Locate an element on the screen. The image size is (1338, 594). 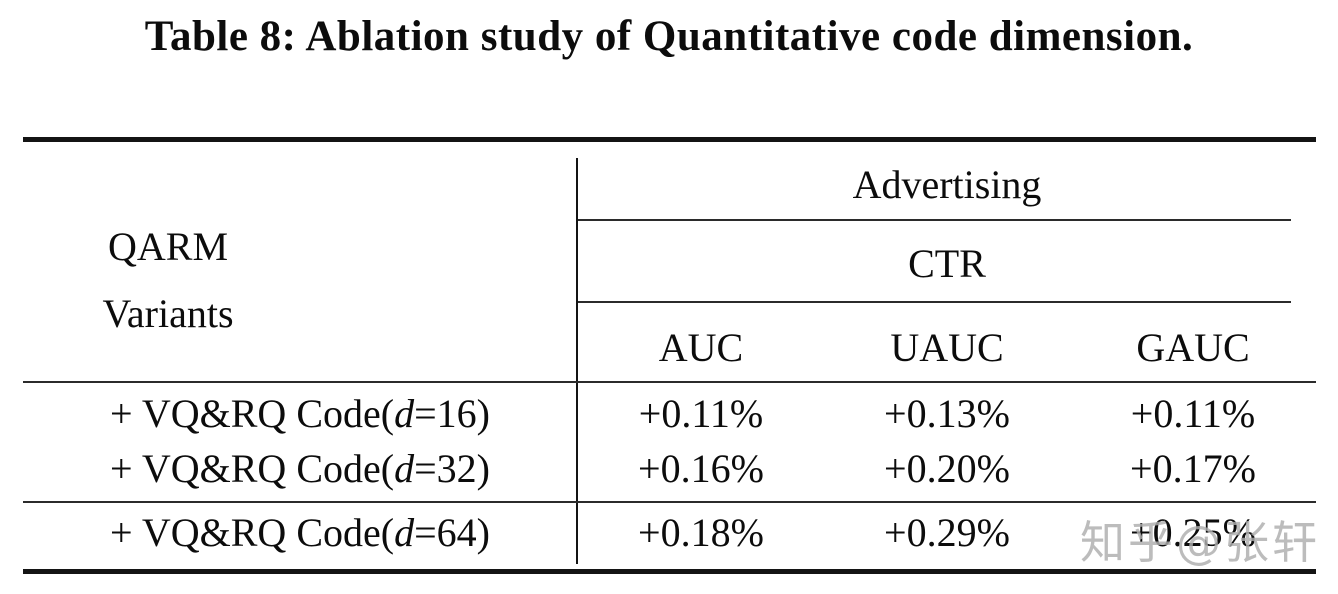
row-header-line1: QARM is located at coordinates (168, 246).